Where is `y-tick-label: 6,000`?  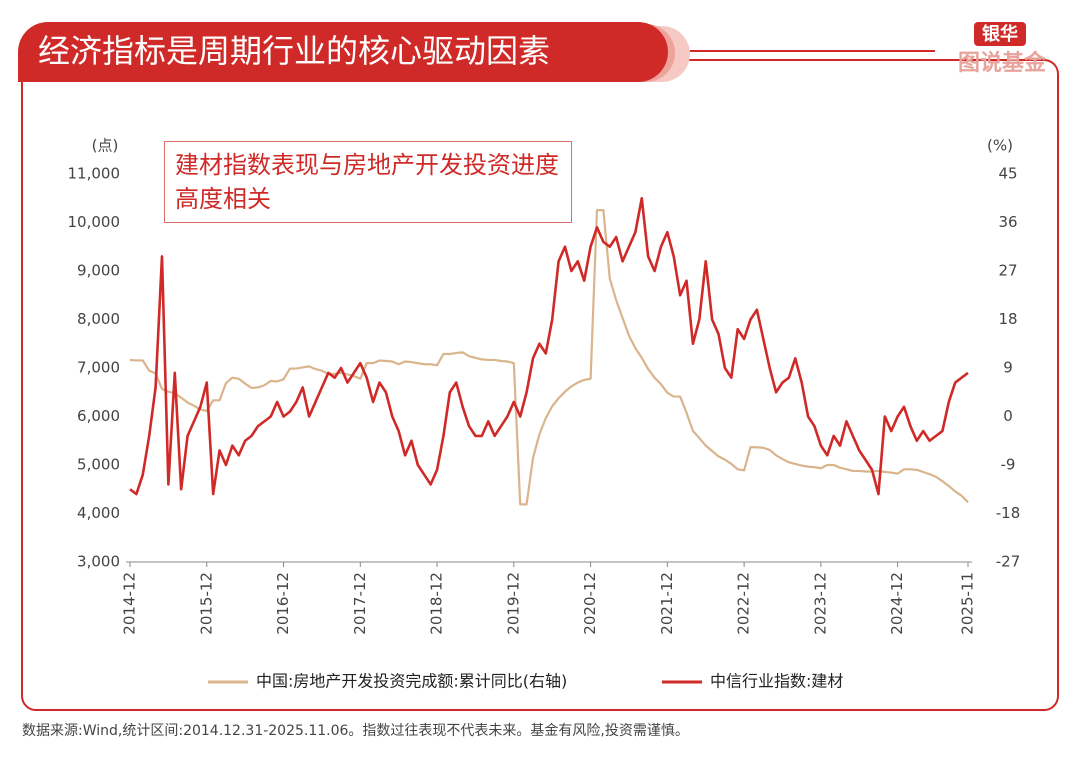 y-tick-label: 6,000 is located at coordinates (98, 416).